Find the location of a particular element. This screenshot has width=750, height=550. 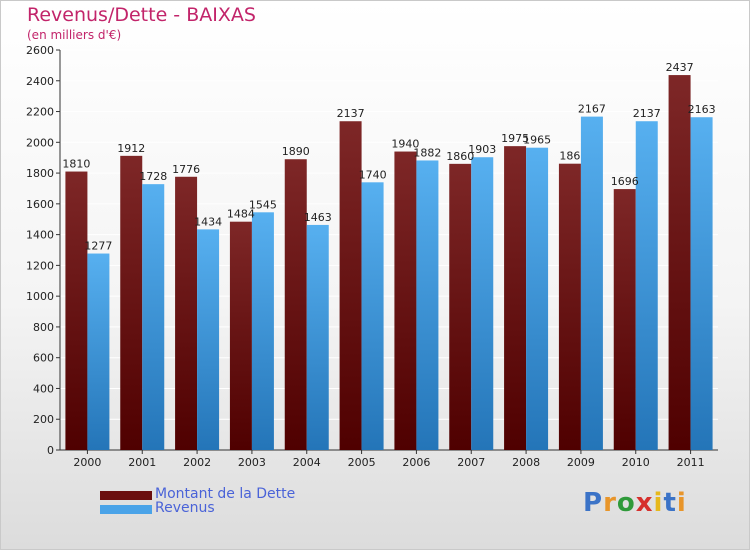

chart-subtitle: (en milliers d'€) is located at coordinates (74, 35).